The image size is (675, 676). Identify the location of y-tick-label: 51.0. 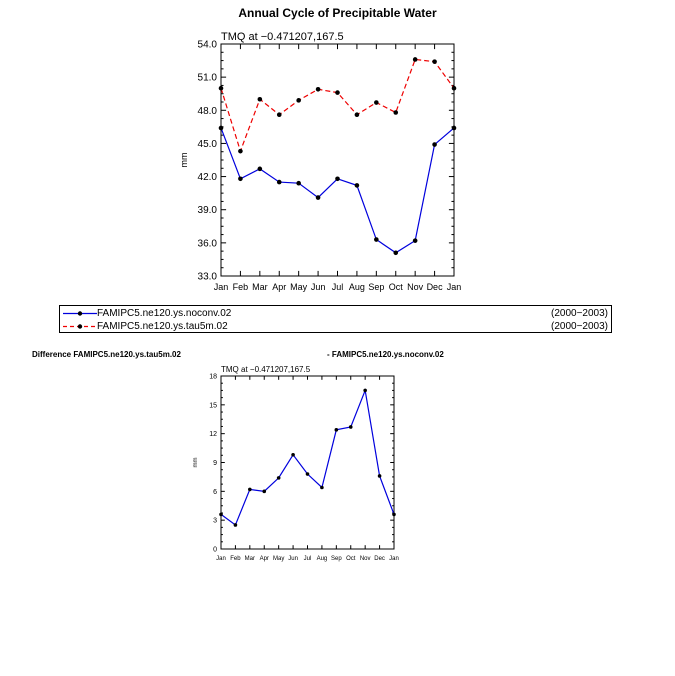
(208, 78).